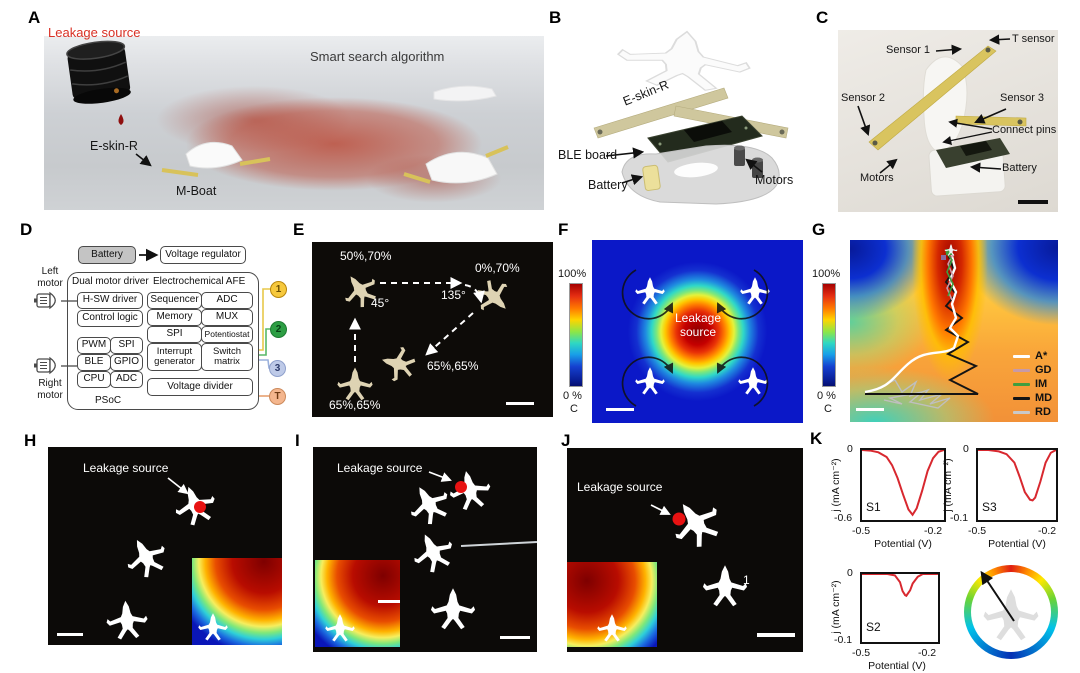  What do you see at coordinates (199, 281) in the screenshot?
I see `electrochemical-afe-header: Electrochemical AFE` at bounding box center [199, 281].